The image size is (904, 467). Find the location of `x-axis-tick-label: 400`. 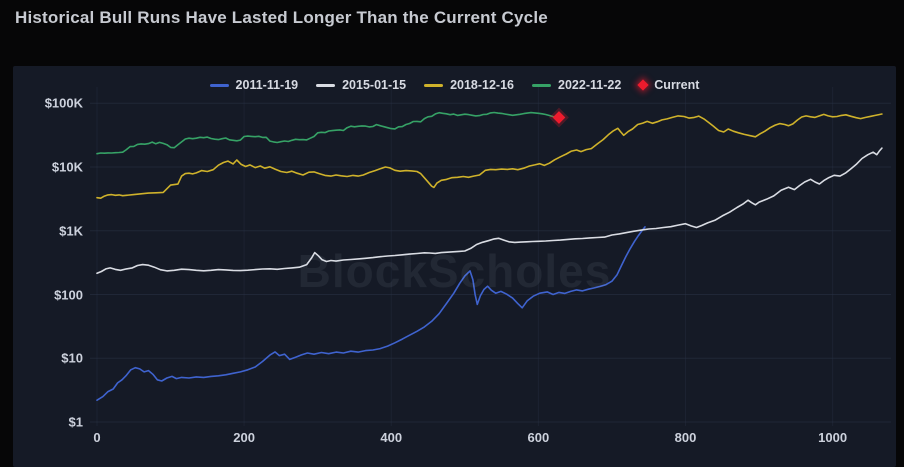

x-axis-tick-label: 400 is located at coordinates (391, 437).